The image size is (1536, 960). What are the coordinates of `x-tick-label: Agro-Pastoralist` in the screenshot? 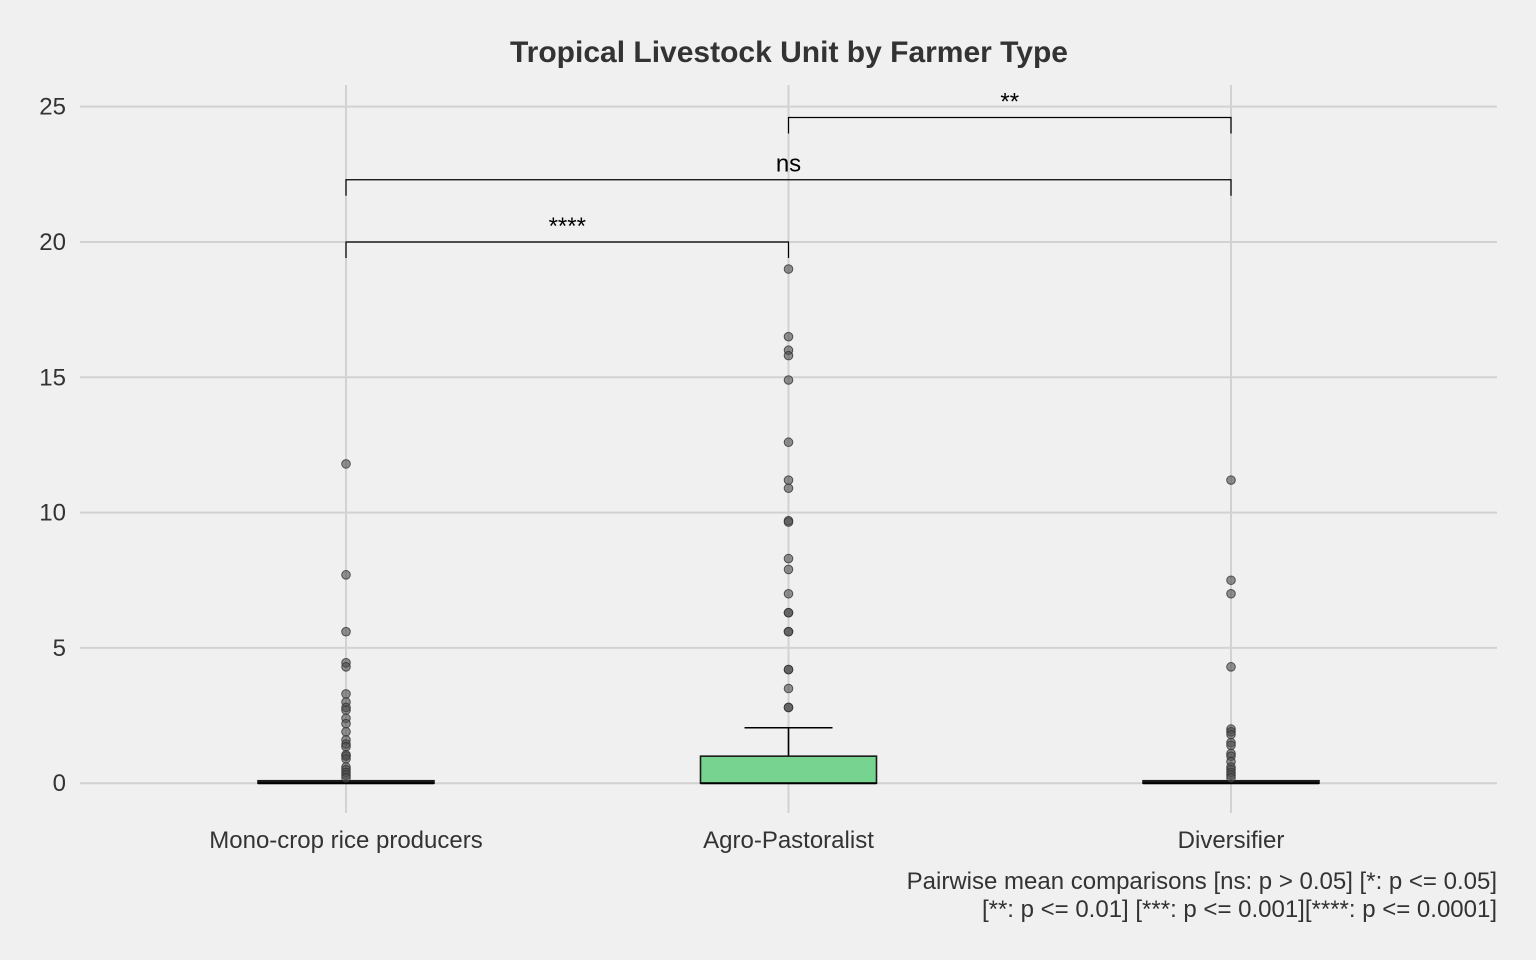 It's located at (788, 840).